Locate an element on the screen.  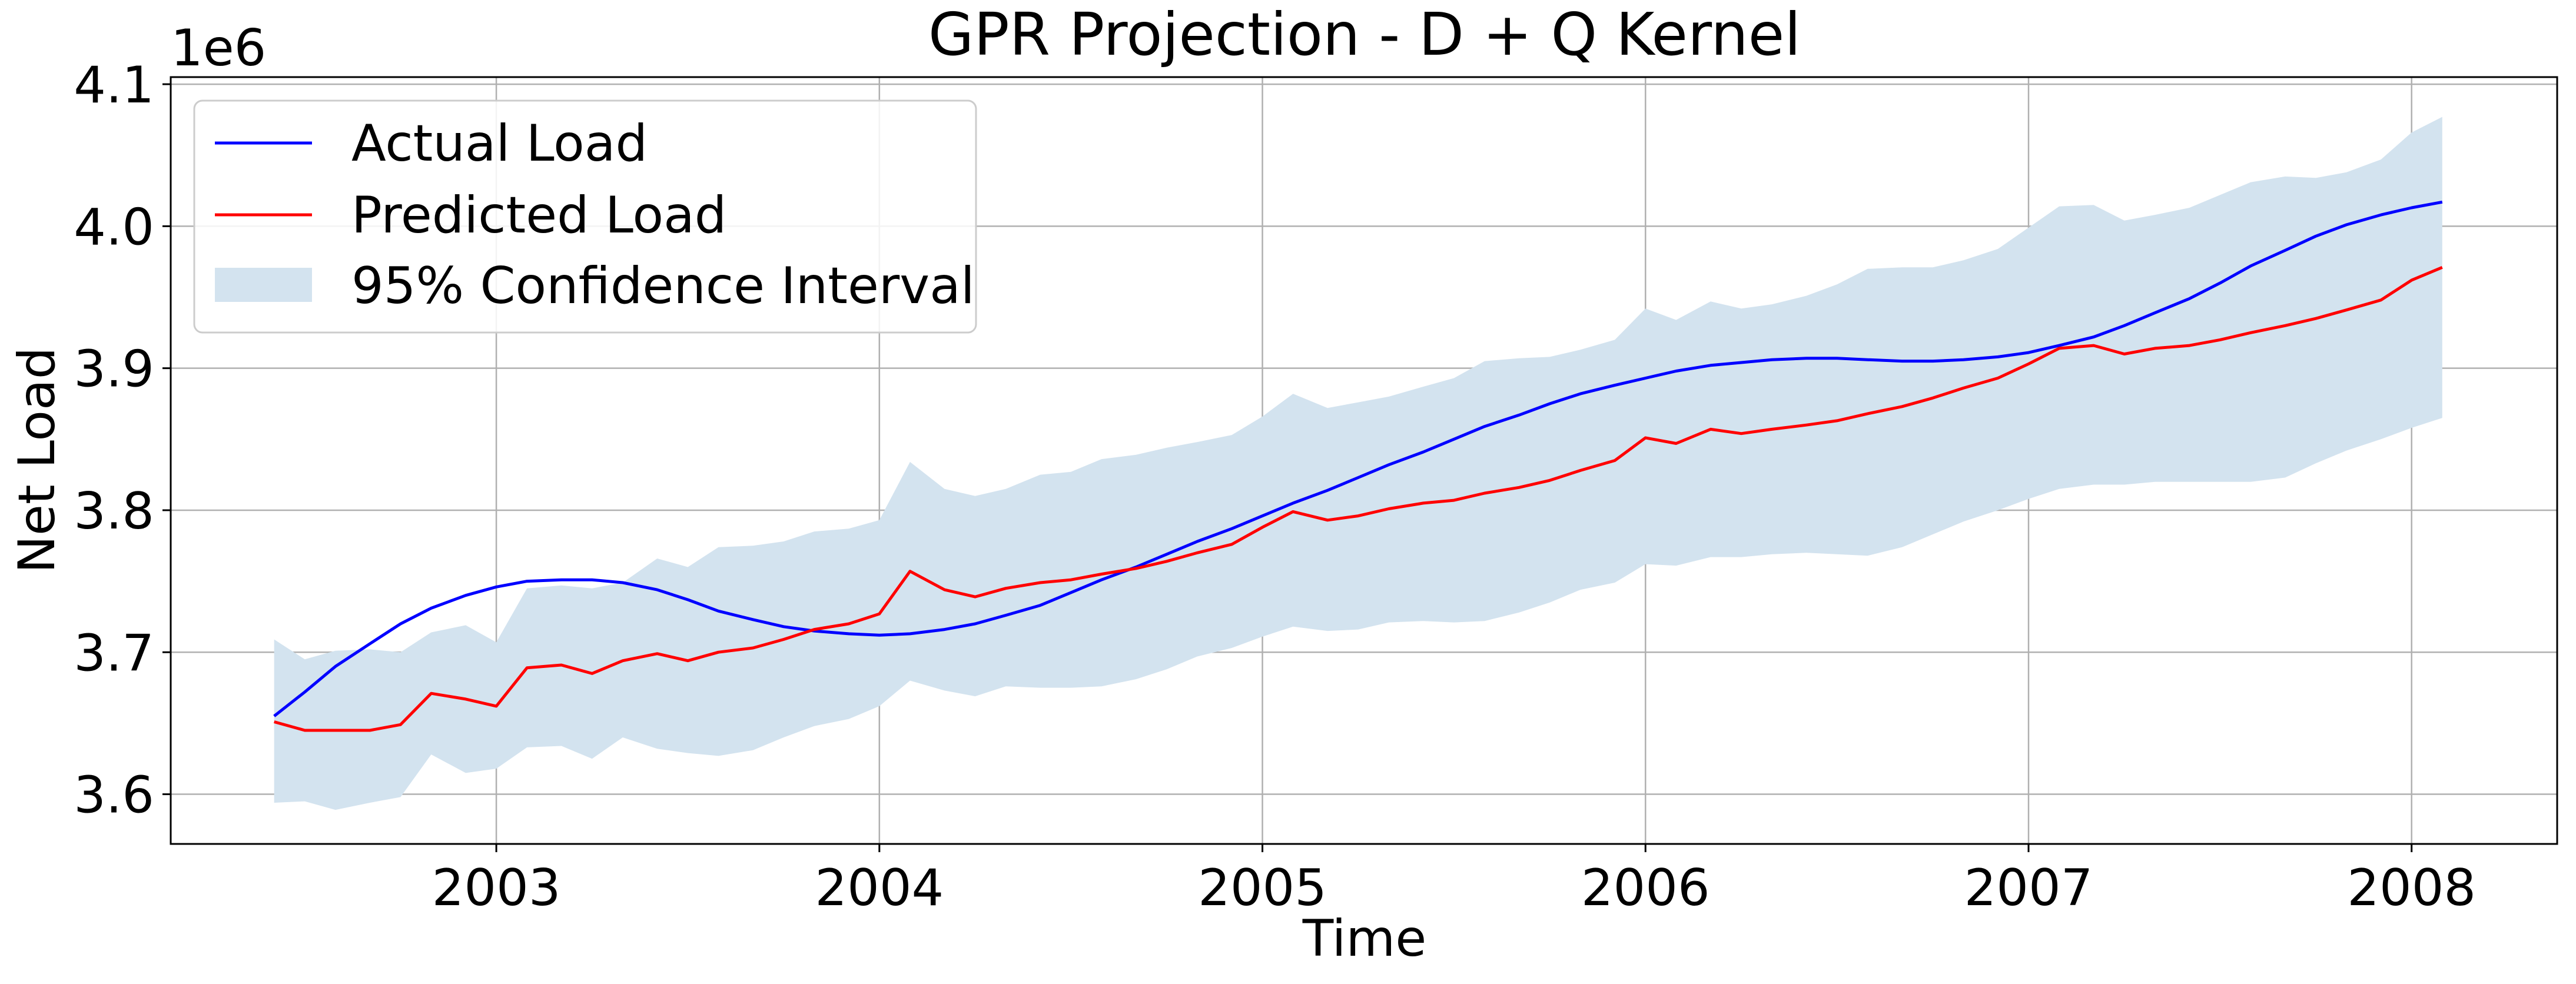
x-tick-label: 2005 is located at coordinates (1262, 888).